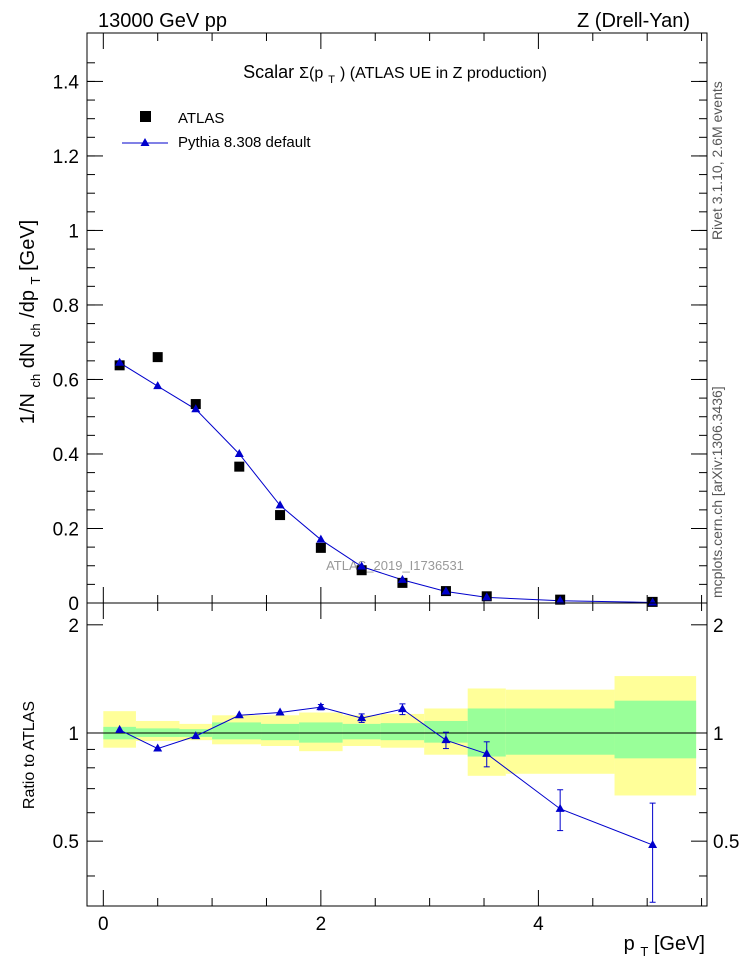 This screenshot has width=746, height=972. What do you see at coordinates (726, 842) in the screenshot?
I see `ratio-ytick-label-right: 0.5` at bounding box center [726, 842].